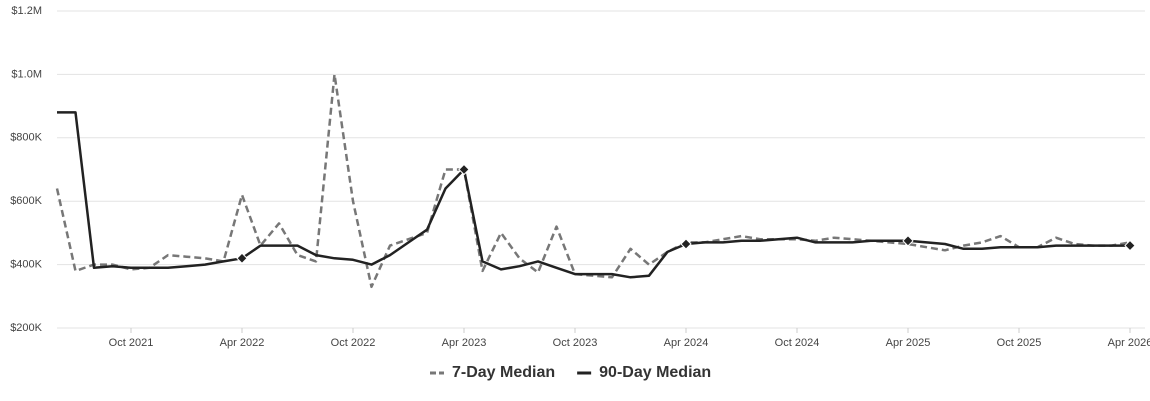  What do you see at coordinates (575, 343) in the screenshot?
I see `x-tick-label: Oct 2023` at bounding box center [575, 343].